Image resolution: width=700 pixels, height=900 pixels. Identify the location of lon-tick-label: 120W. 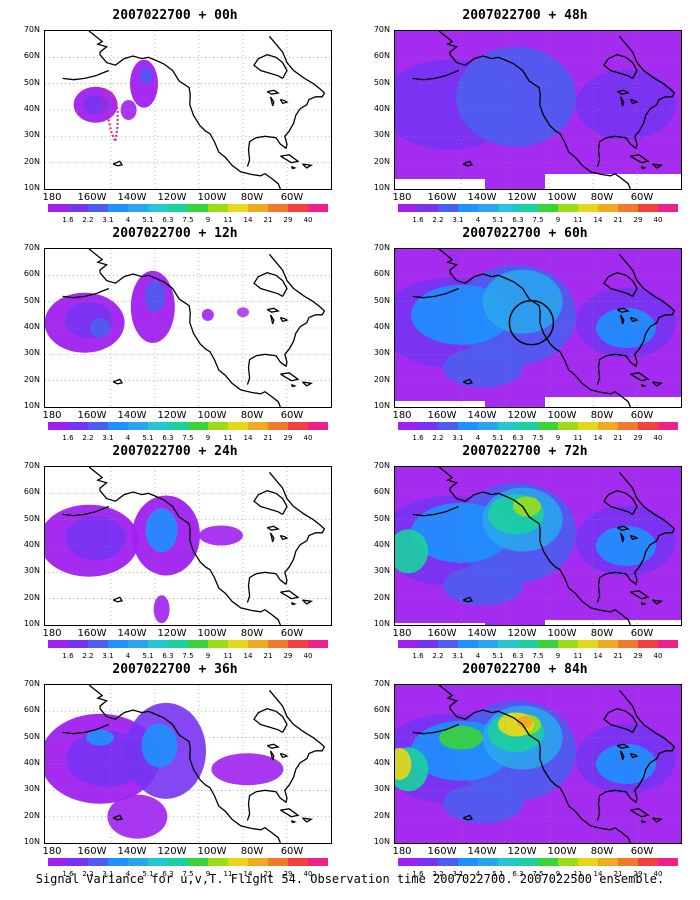
(172, 415).